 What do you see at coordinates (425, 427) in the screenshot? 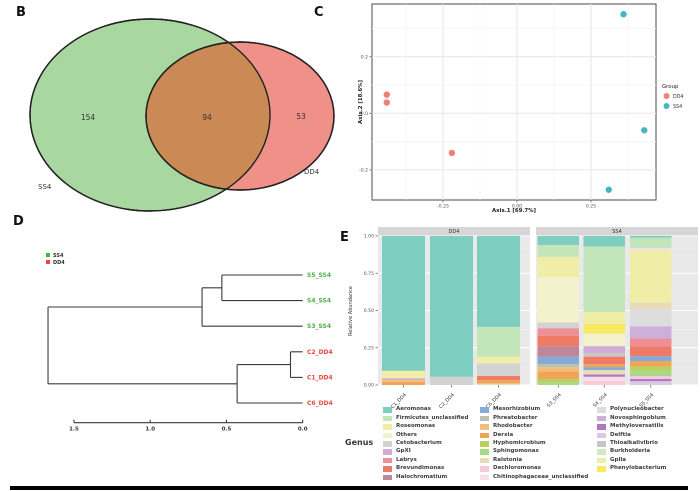
I see `genus-legend-item: Roseomonas` at bounding box center [425, 427].